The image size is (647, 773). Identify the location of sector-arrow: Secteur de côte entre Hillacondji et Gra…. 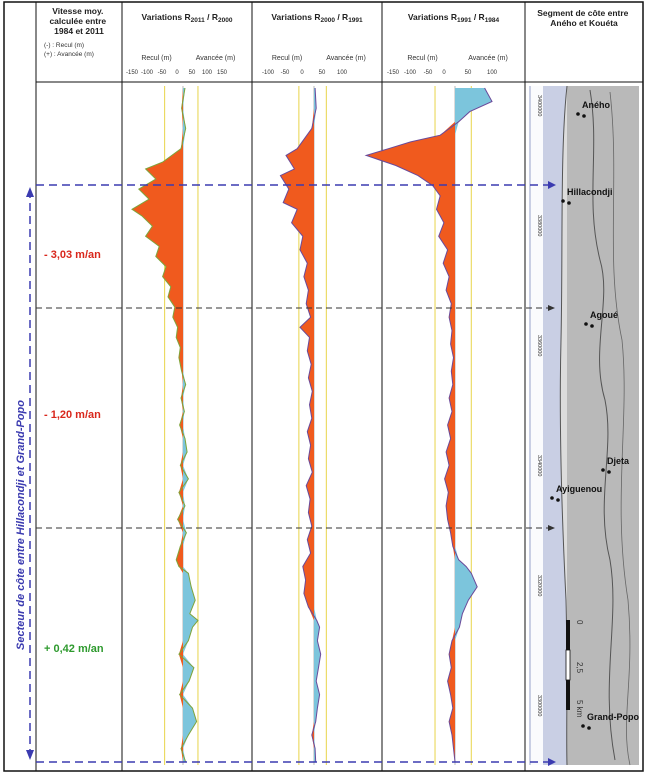
(24, 473).